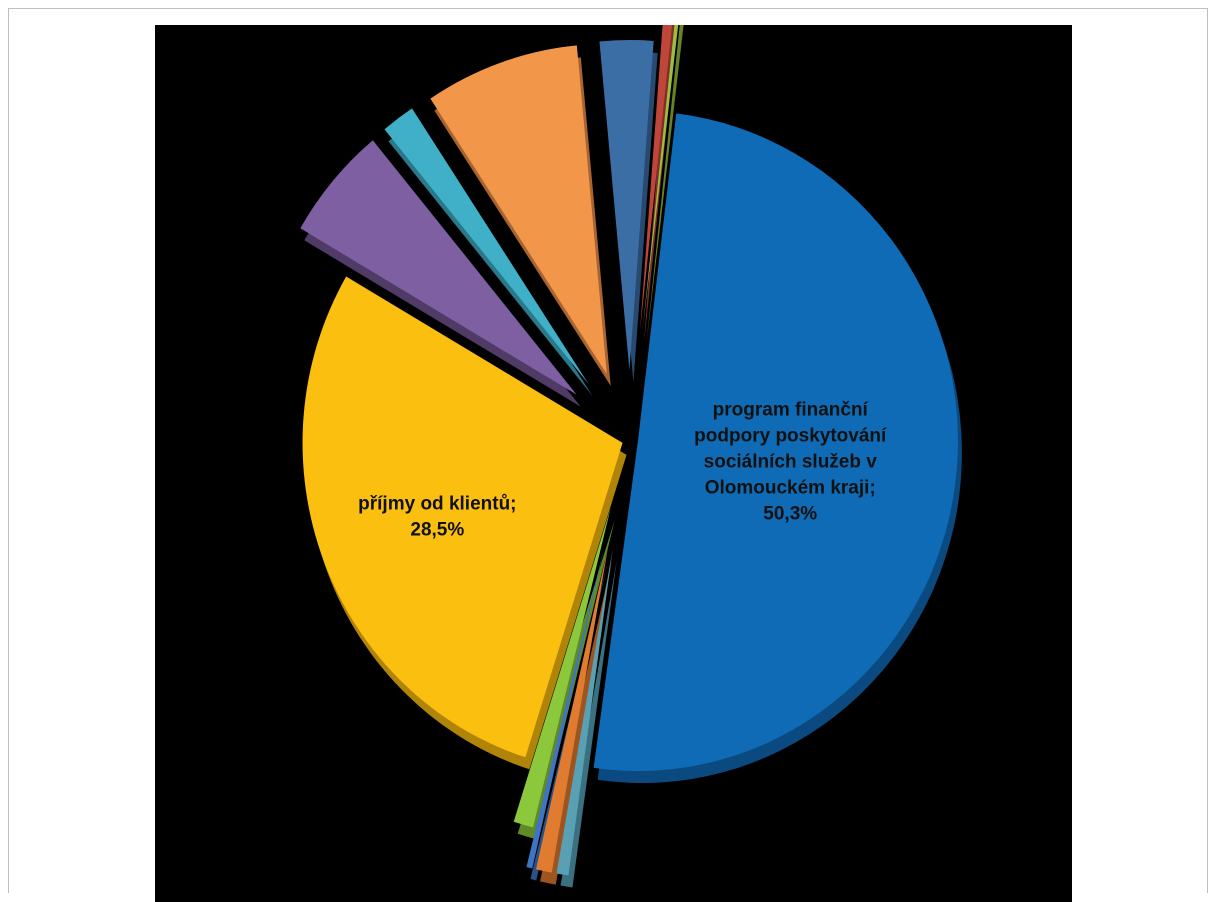 Image resolution: width=1210 pixels, height=902 pixels. I want to click on pie-slice-s4, so click(565, 707).